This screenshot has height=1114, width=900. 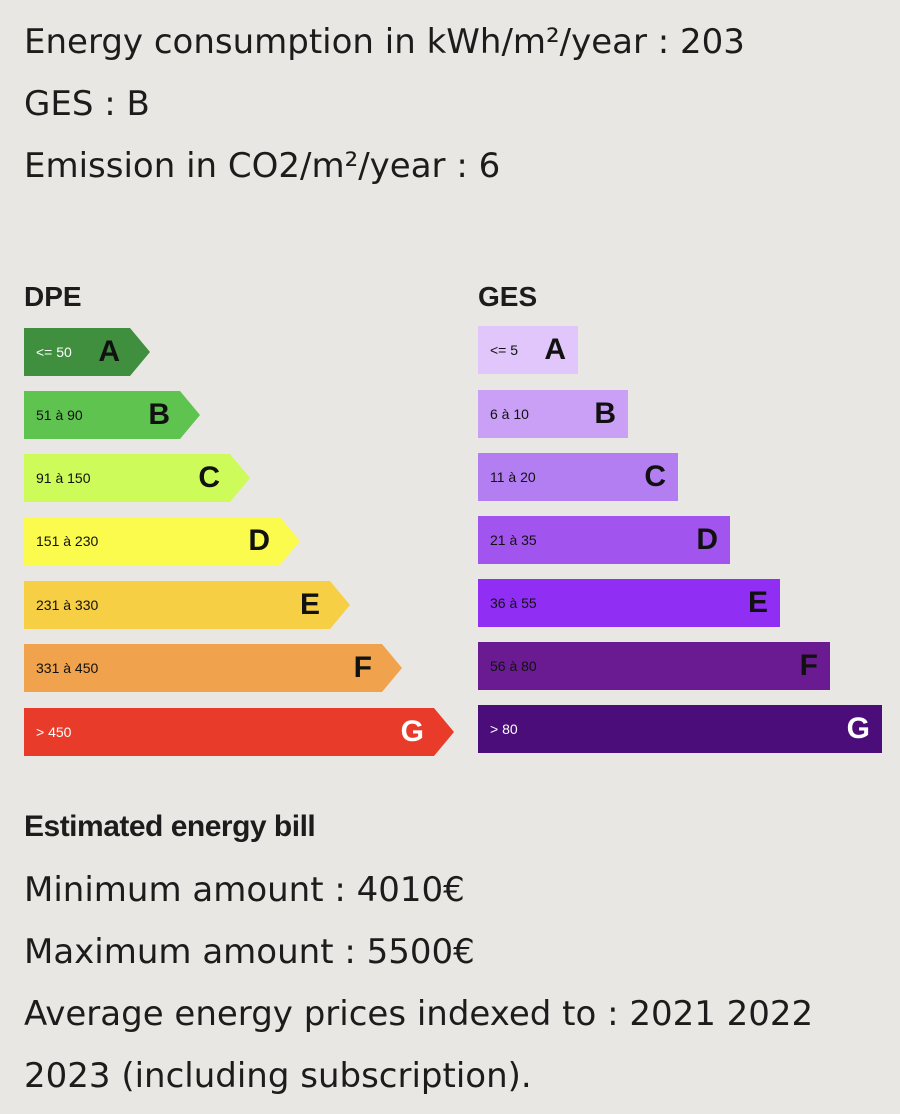 I want to click on ges-letter-g: G, so click(x=858, y=728).